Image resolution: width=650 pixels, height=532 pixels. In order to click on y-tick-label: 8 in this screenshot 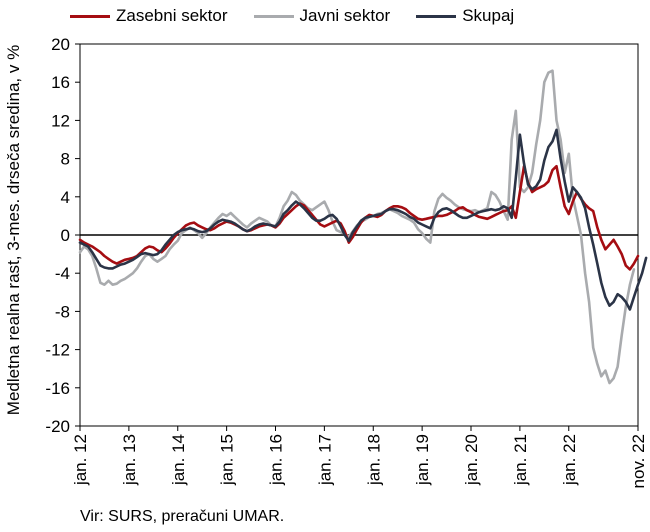, I will do `click(65, 159)`.